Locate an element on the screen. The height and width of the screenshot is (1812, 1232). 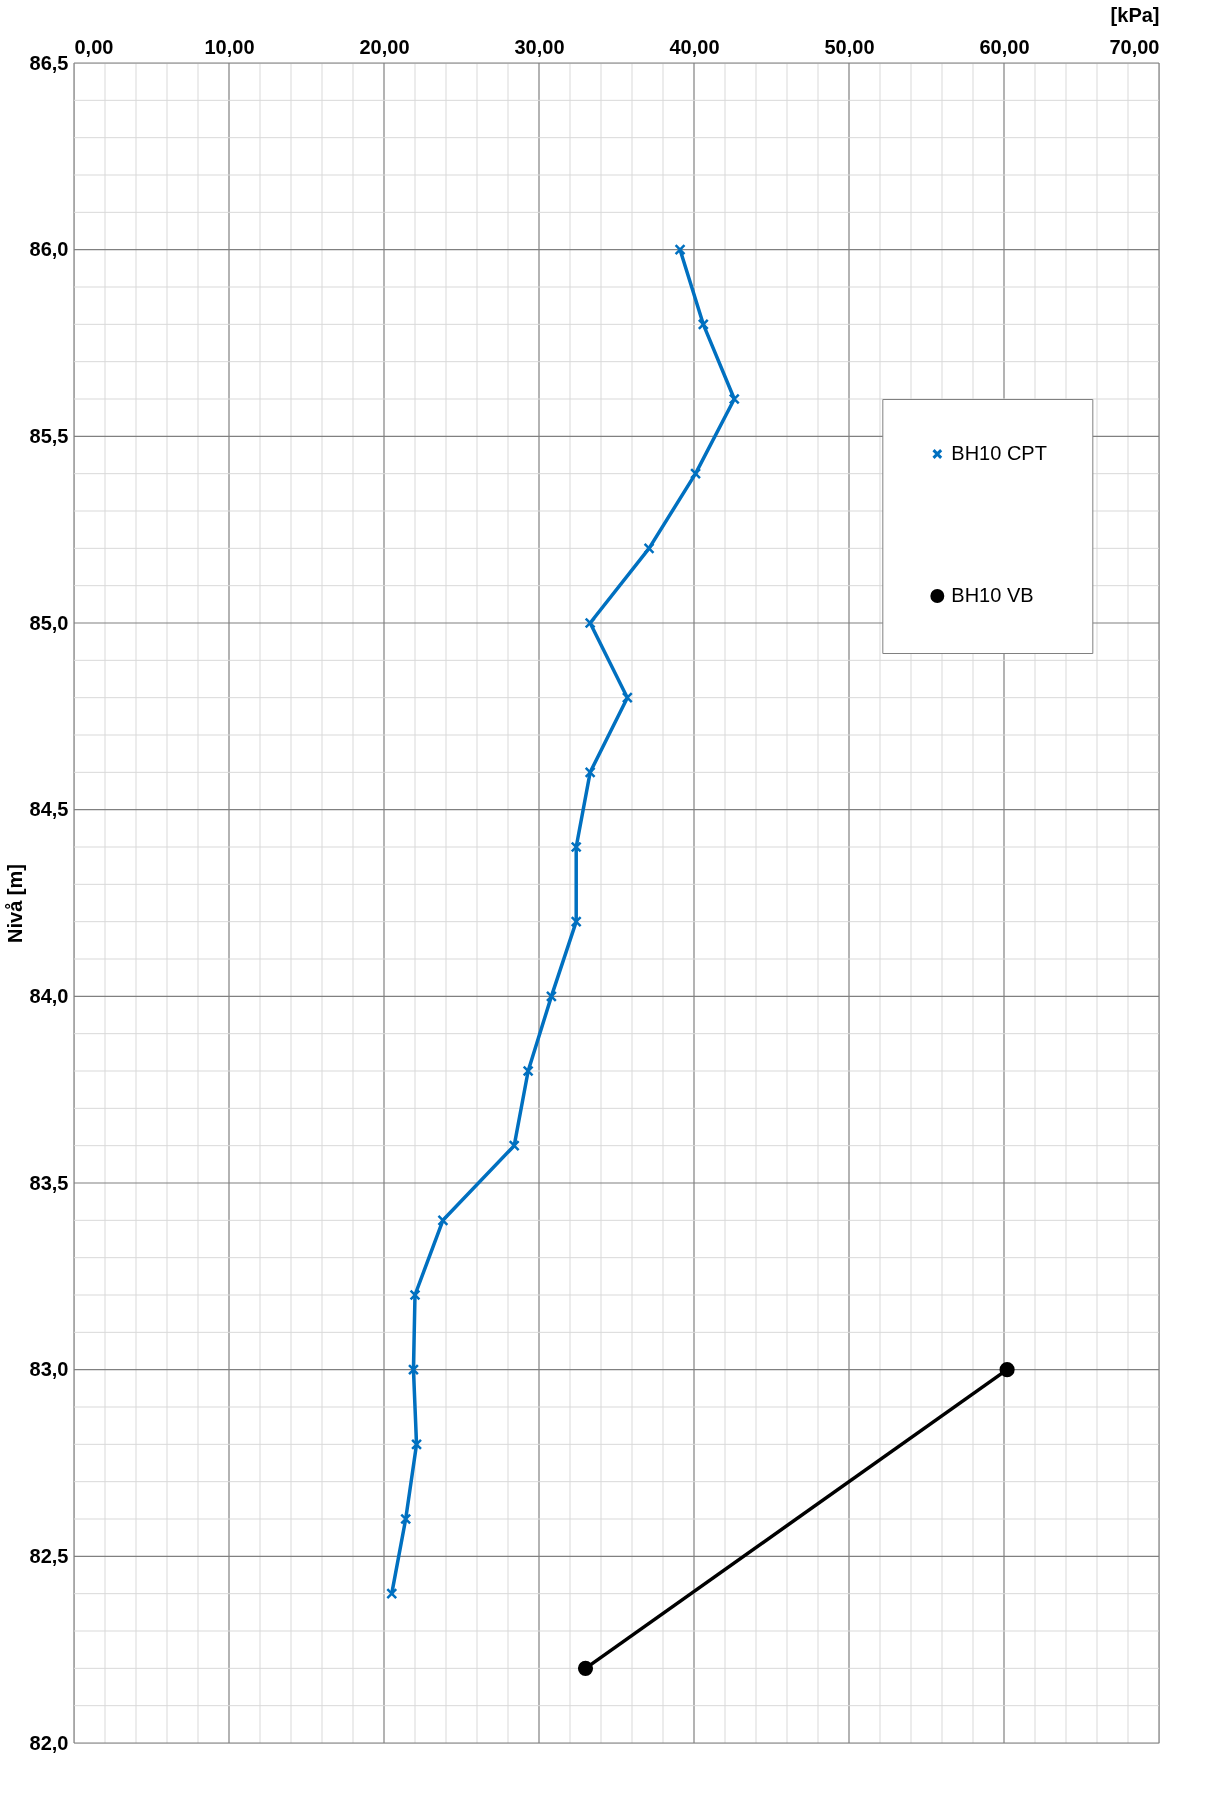
x-tick-label: 60,00 is located at coordinates (1004, 46).